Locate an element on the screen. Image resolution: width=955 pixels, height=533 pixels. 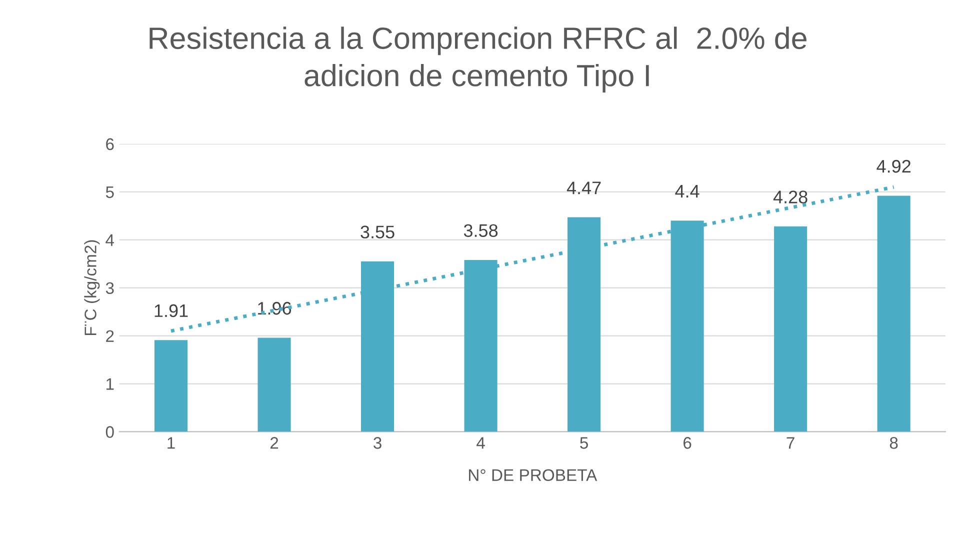
x-tick-label: 7 is located at coordinates (790, 443).